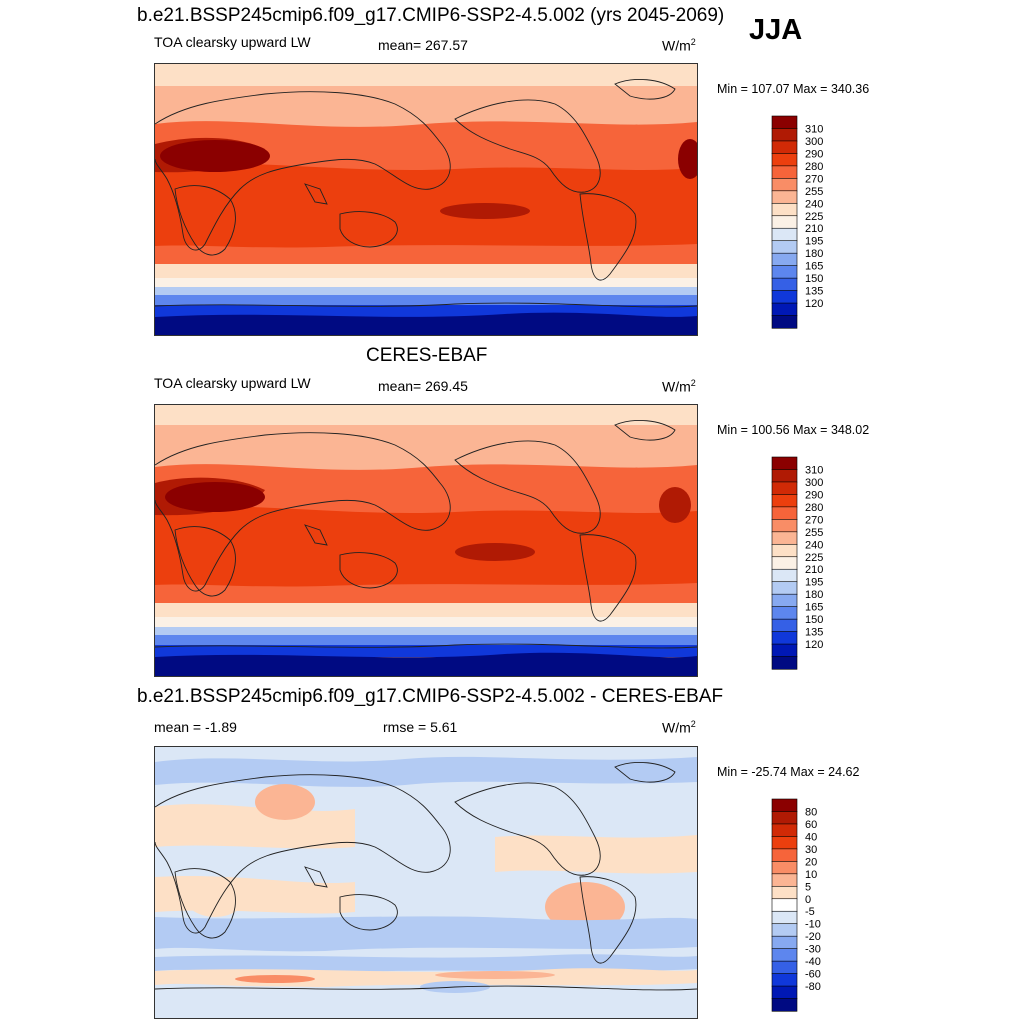 The height and width of the screenshot is (1024, 1024). I want to click on panel3-colorbar-tick-label: -10, so click(813, 925).